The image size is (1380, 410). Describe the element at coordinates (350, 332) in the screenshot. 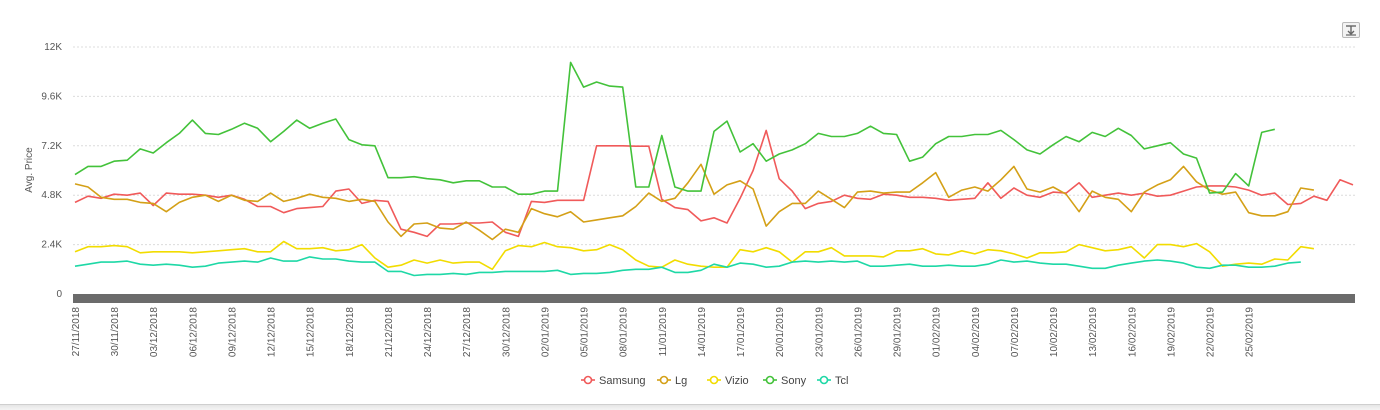

I see `x-tick-label: 18/12/2018` at that location.